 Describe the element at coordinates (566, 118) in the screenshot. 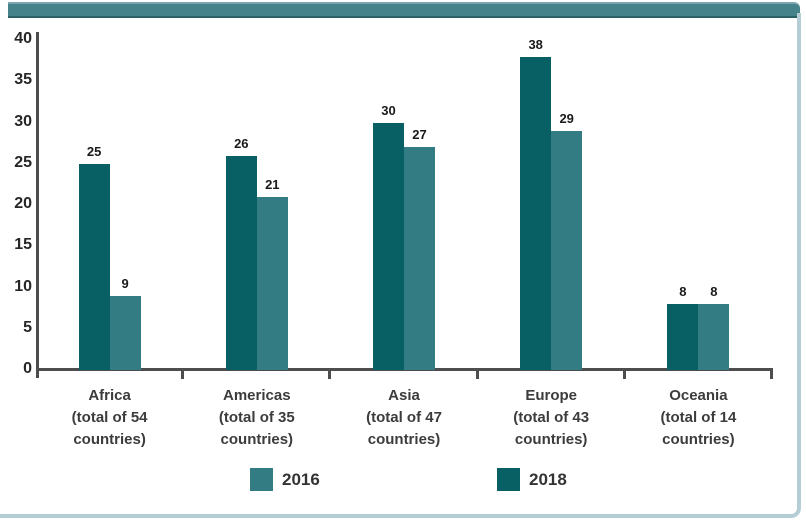

I see `bar-value-label: 29` at that location.